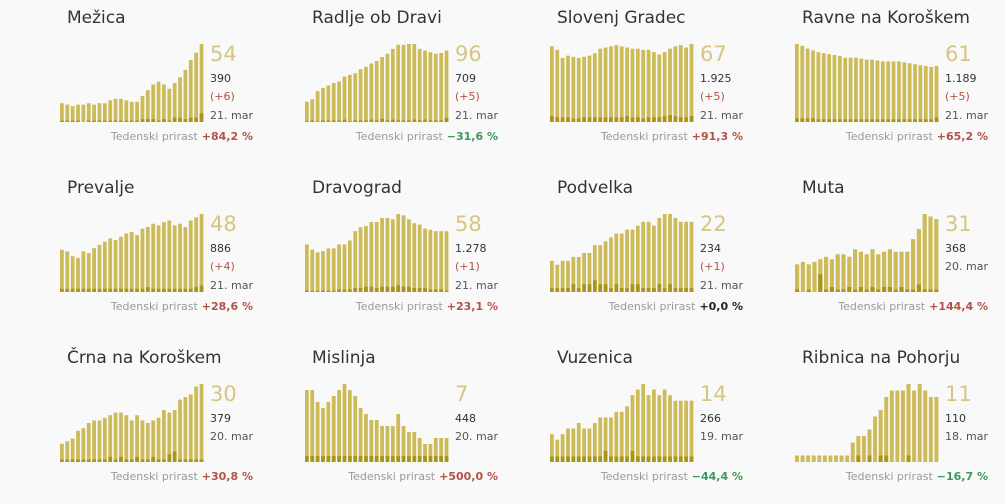 The width and height of the screenshot is (1005, 504). I want to click on weekly-growth: Tedenski prirast +144,4 %, so click(913, 306).